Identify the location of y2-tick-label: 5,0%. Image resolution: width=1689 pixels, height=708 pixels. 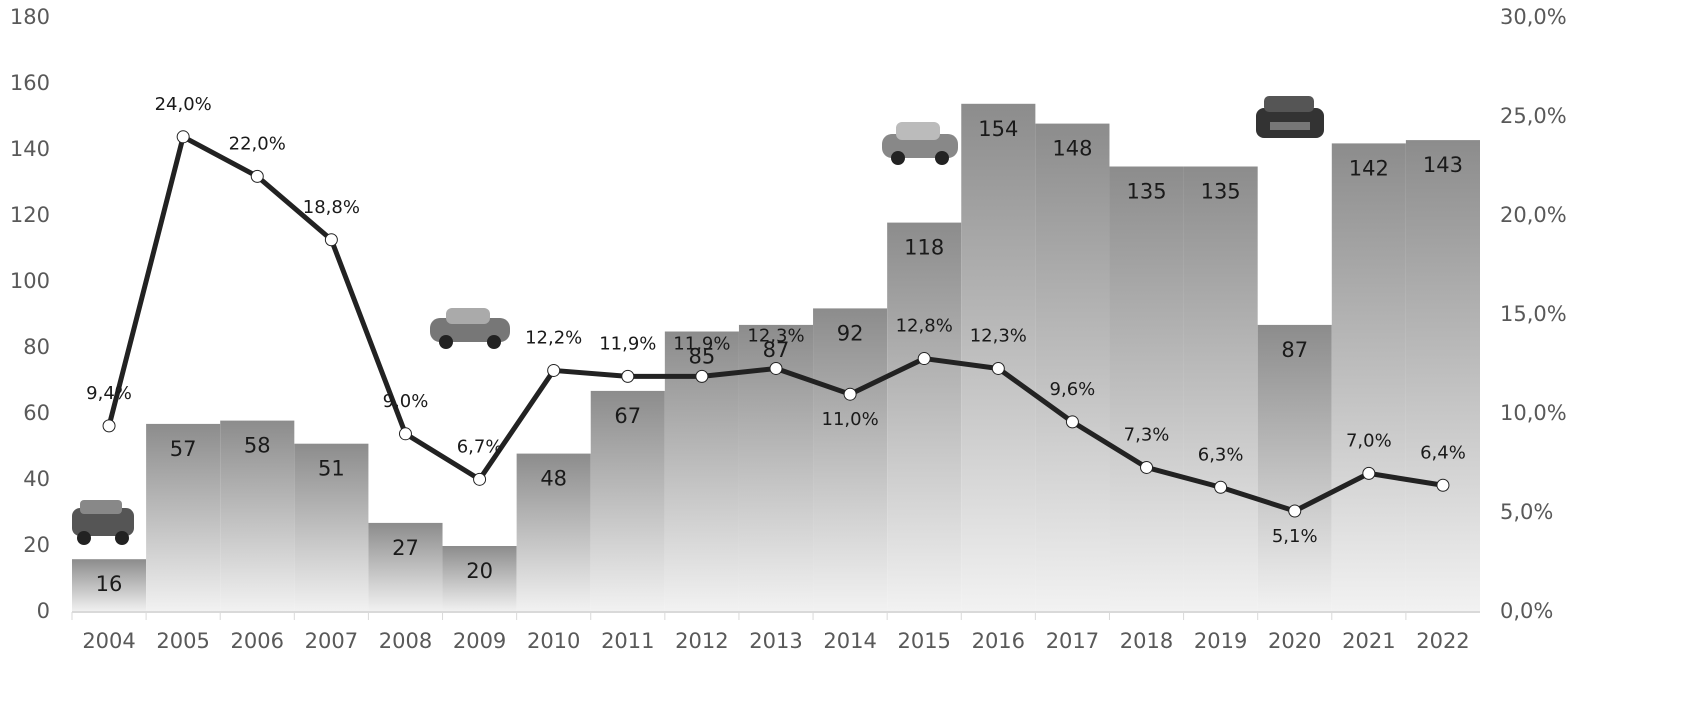
(1526, 512).